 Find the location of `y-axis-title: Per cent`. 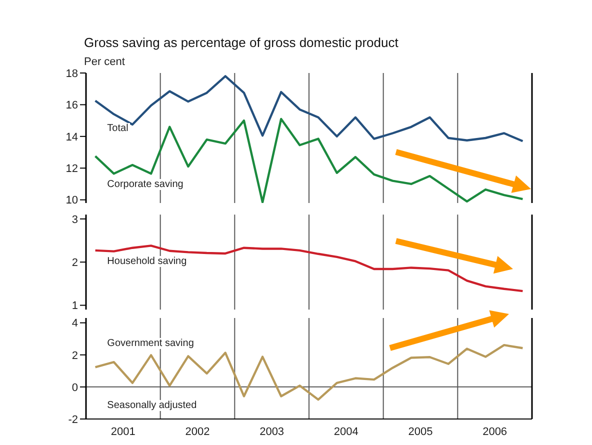

y-axis-title: Per cent is located at coordinates (104, 62).